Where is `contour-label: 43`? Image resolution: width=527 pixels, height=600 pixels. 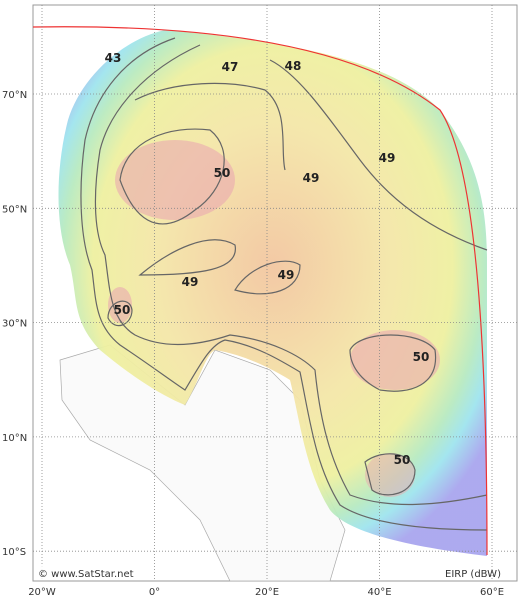 contour-label: 43 is located at coordinates (113, 58).